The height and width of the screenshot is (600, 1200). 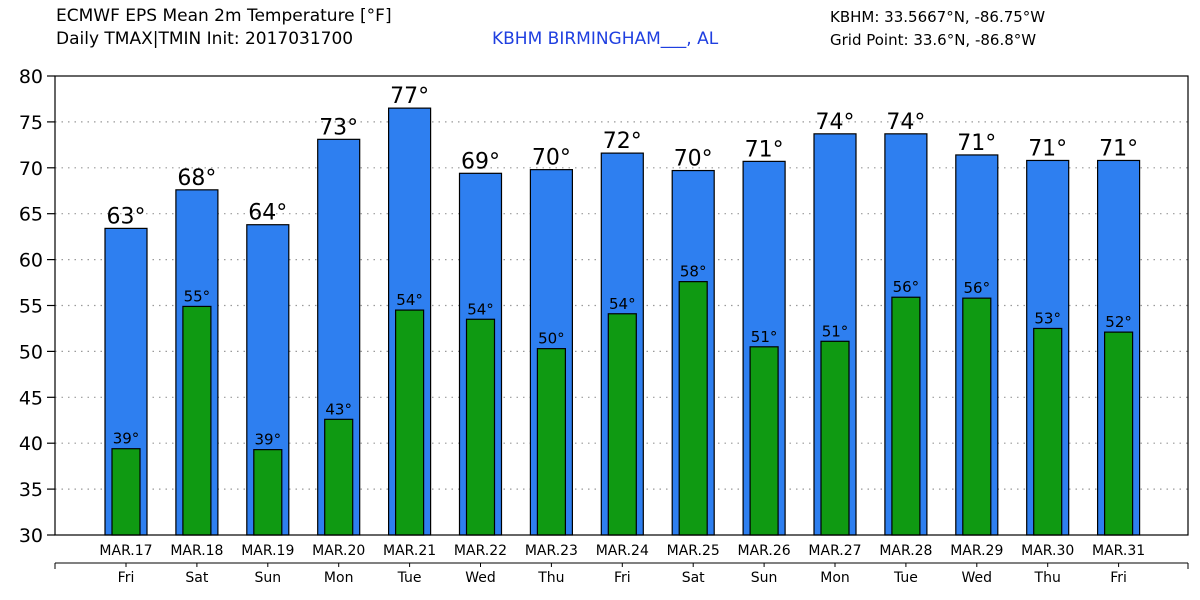 What do you see at coordinates (31, 536) in the screenshot?
I see `y-tick-label: 30` at bounding box center [31, 536].